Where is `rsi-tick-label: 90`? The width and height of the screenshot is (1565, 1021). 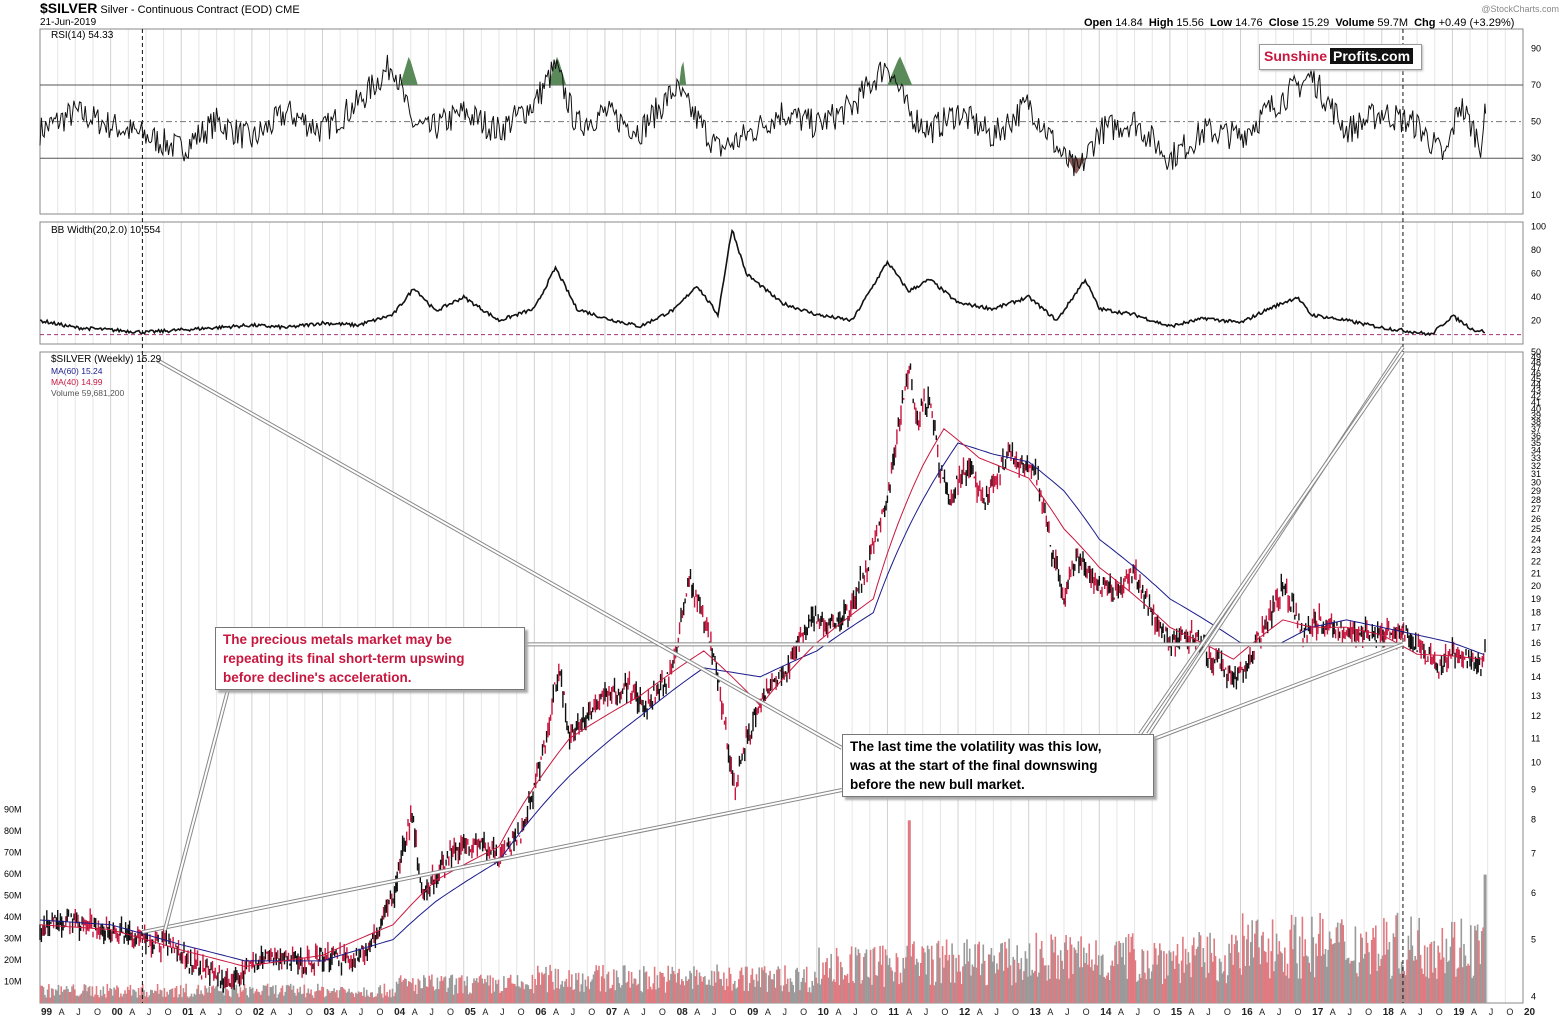
rsi-tick-label: 90 is located at coordinates (1536, 48).